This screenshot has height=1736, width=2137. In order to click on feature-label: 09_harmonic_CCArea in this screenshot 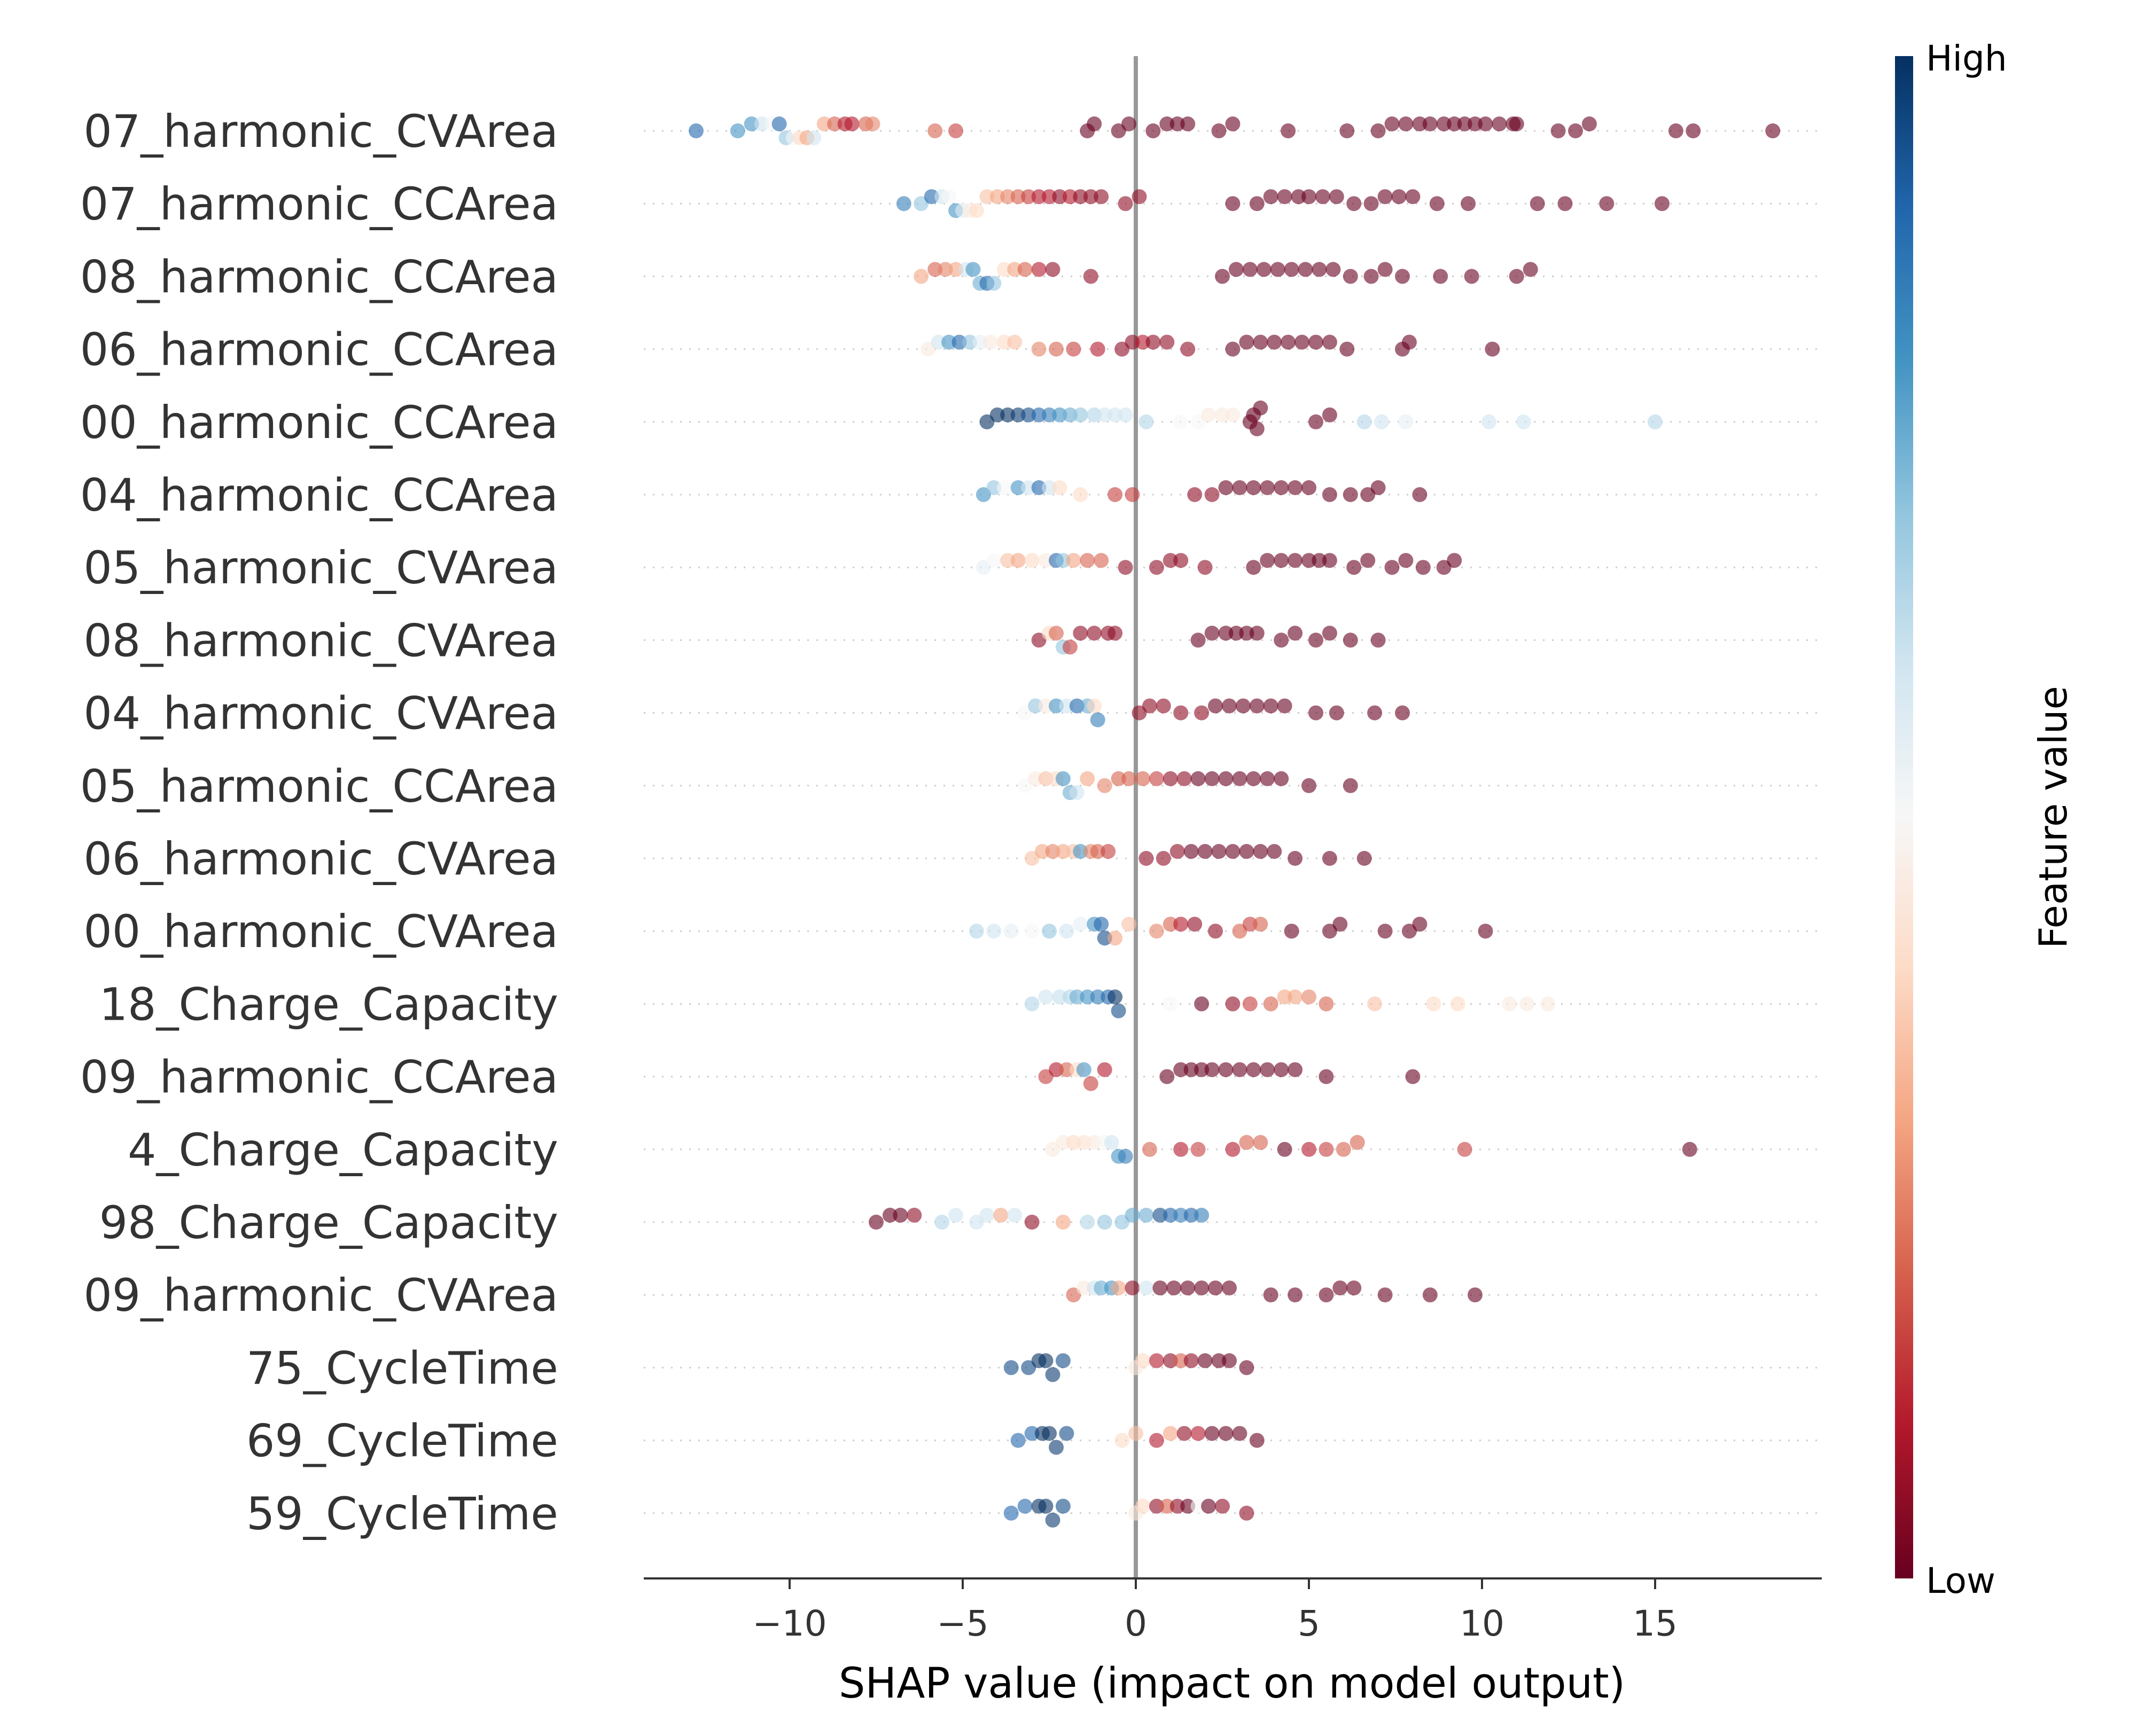, I will do `click(319, 1078)`.